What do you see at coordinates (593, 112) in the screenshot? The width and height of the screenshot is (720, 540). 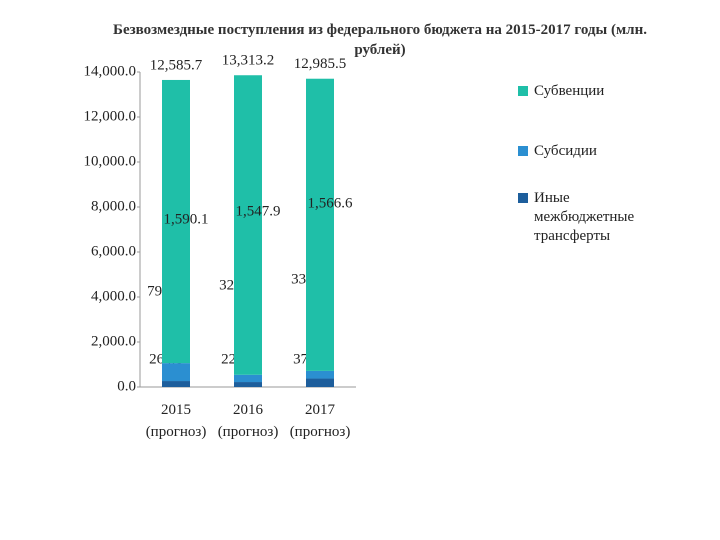 I see `legend-entry: Субвенции` at bounding box center [593, 112].